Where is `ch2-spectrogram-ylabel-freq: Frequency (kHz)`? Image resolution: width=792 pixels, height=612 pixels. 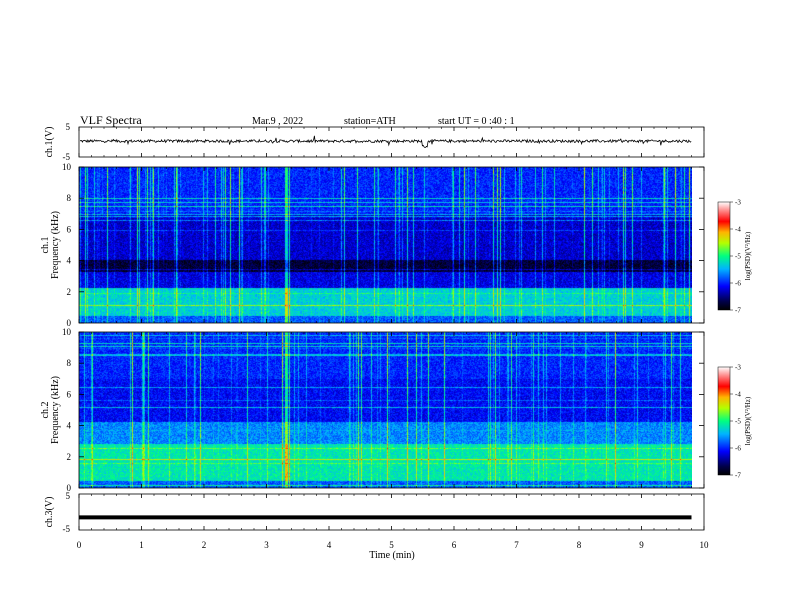
ch2-spectrogram-ylabel-freq: Frequency (kHz) is located at coordinates (55, 410).